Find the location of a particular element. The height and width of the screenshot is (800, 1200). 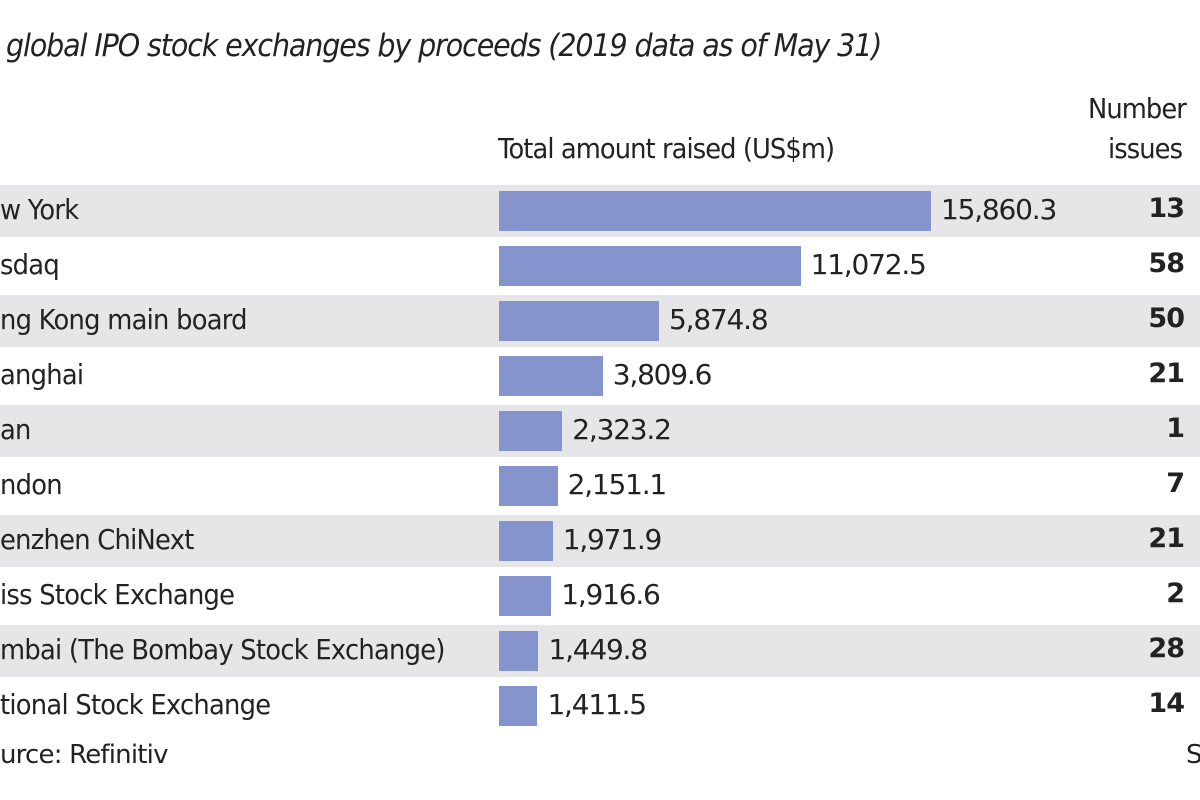

credit-note: S is located at coordinates (1193, 755).